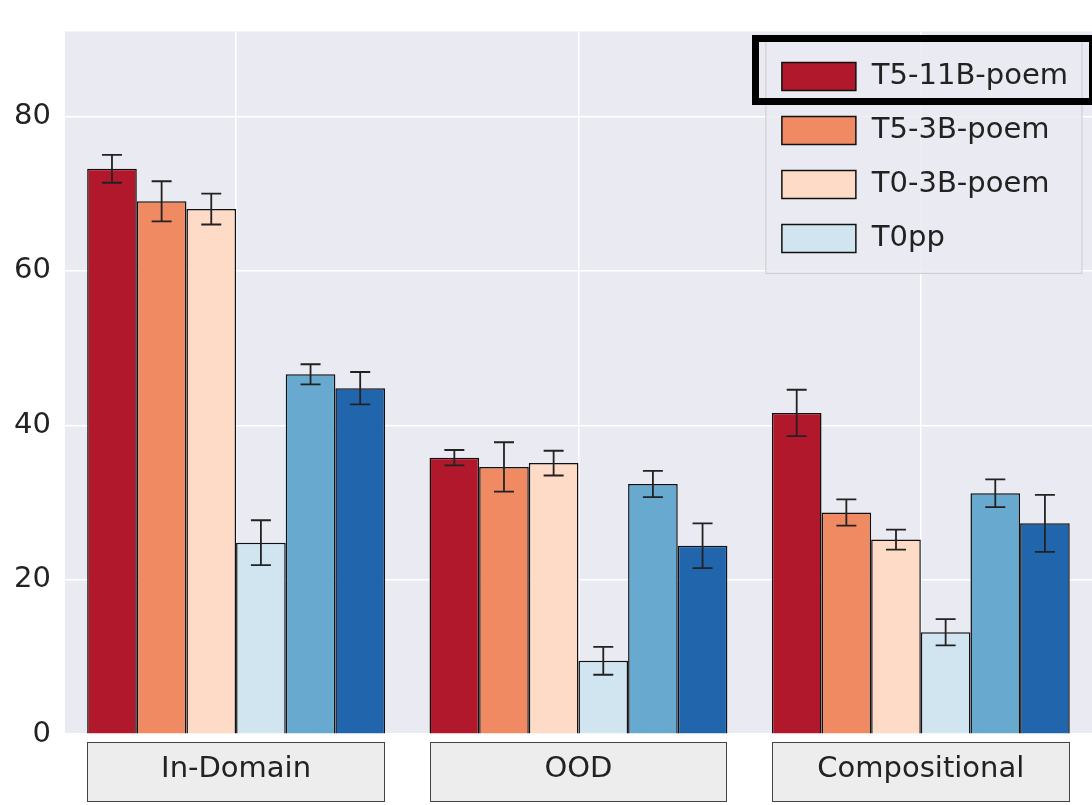 This screenshot has height=805, width=1092. I want to click on x-tick-label: OOD, so click(578, 767).